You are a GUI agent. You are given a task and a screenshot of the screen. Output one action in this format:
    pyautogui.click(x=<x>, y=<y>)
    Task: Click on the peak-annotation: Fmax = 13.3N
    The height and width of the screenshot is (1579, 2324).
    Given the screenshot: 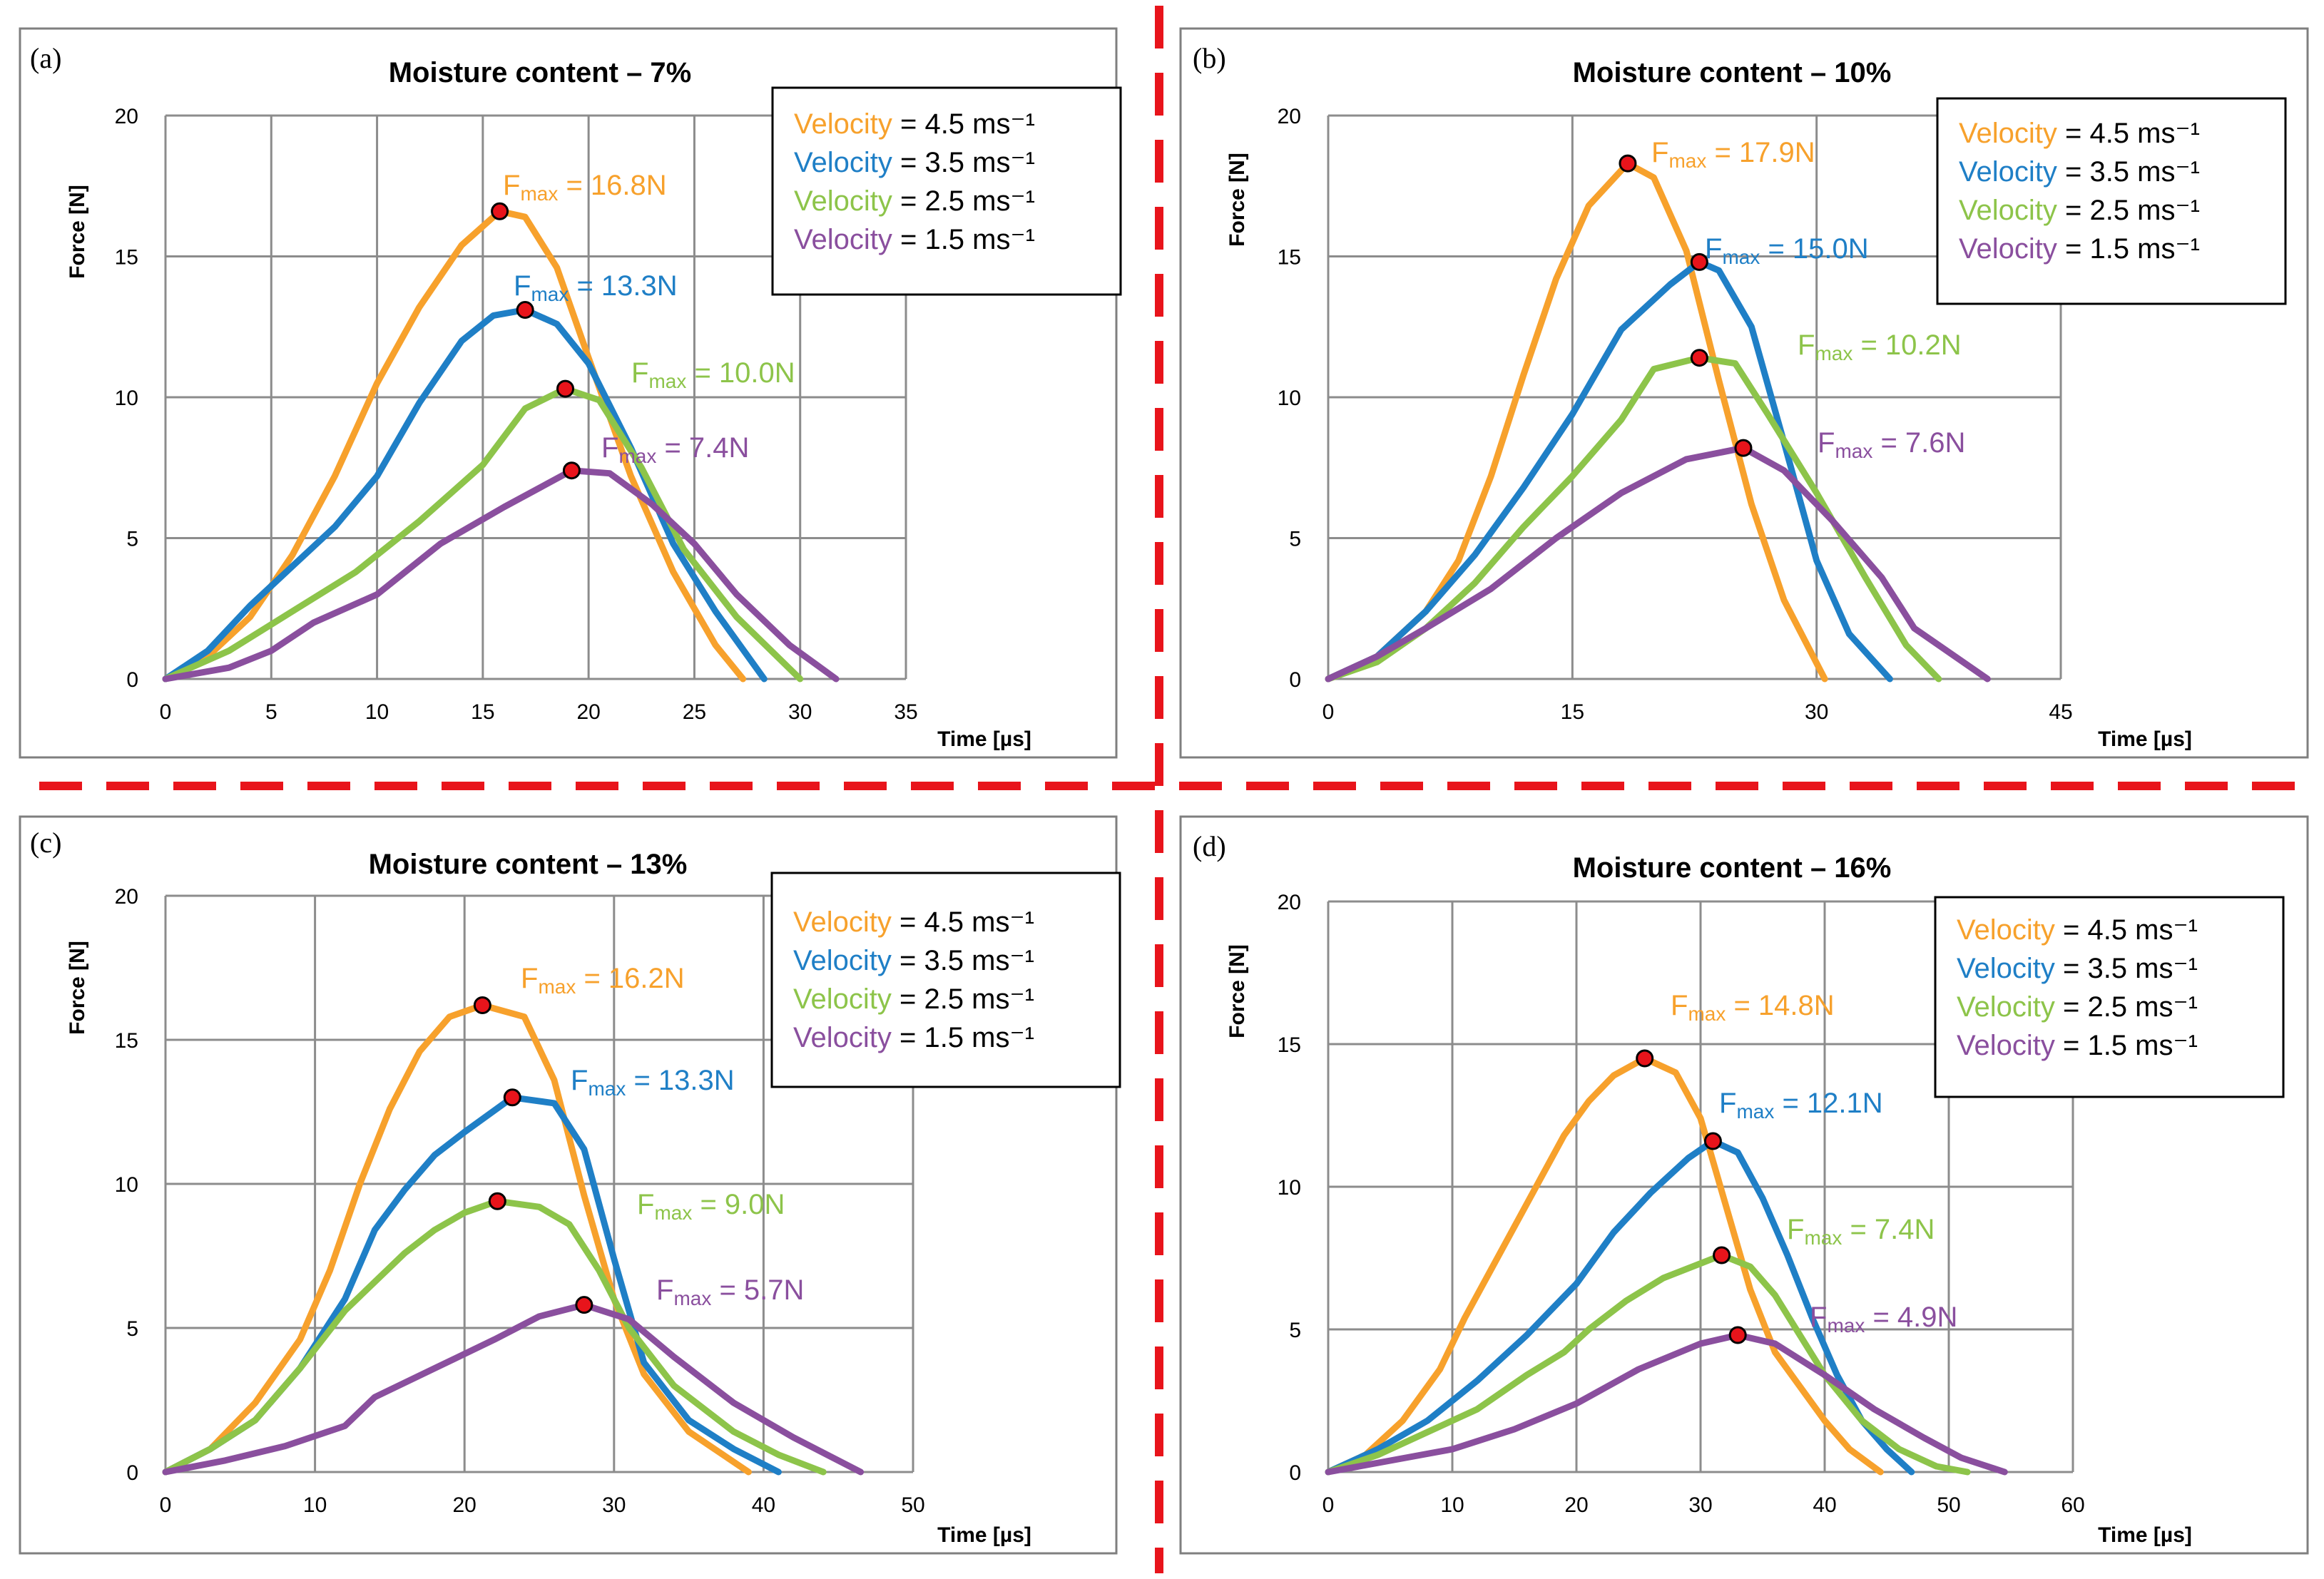 What is the action you would take?
    pyautogui.click(x=653, y=1083)
    